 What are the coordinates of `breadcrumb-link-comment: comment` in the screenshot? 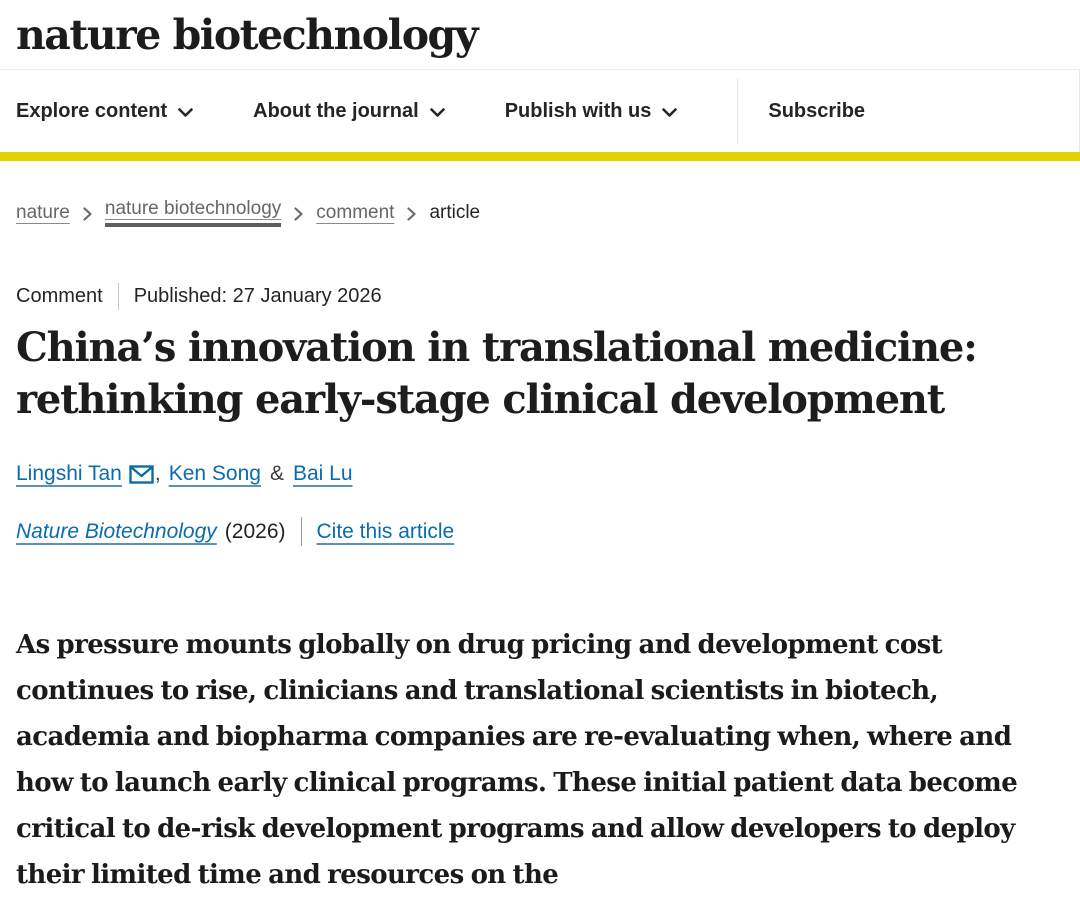 It's located at (355, 212).